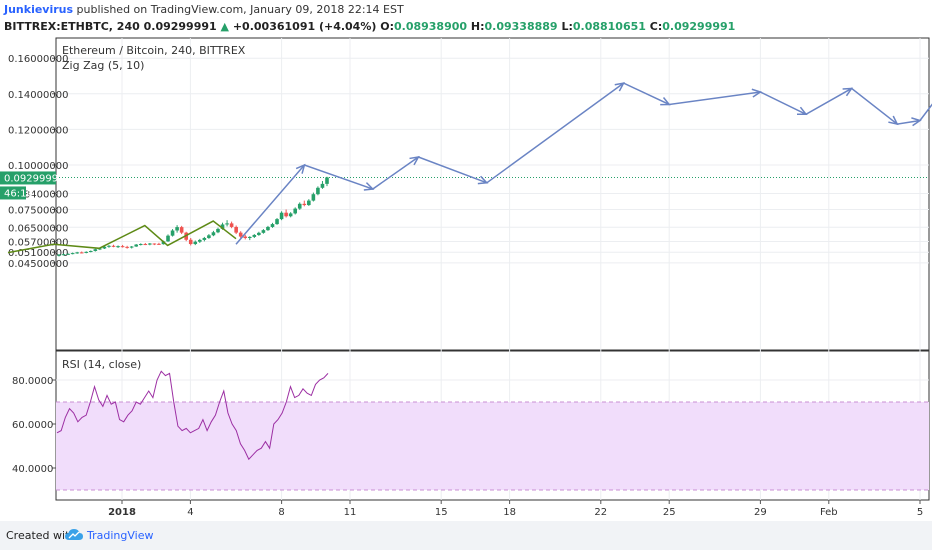 The image size is (932, 550). I want to click on chart-title: Ethereum / Bitcoin, 240, BITTREX, so click(154, 50).